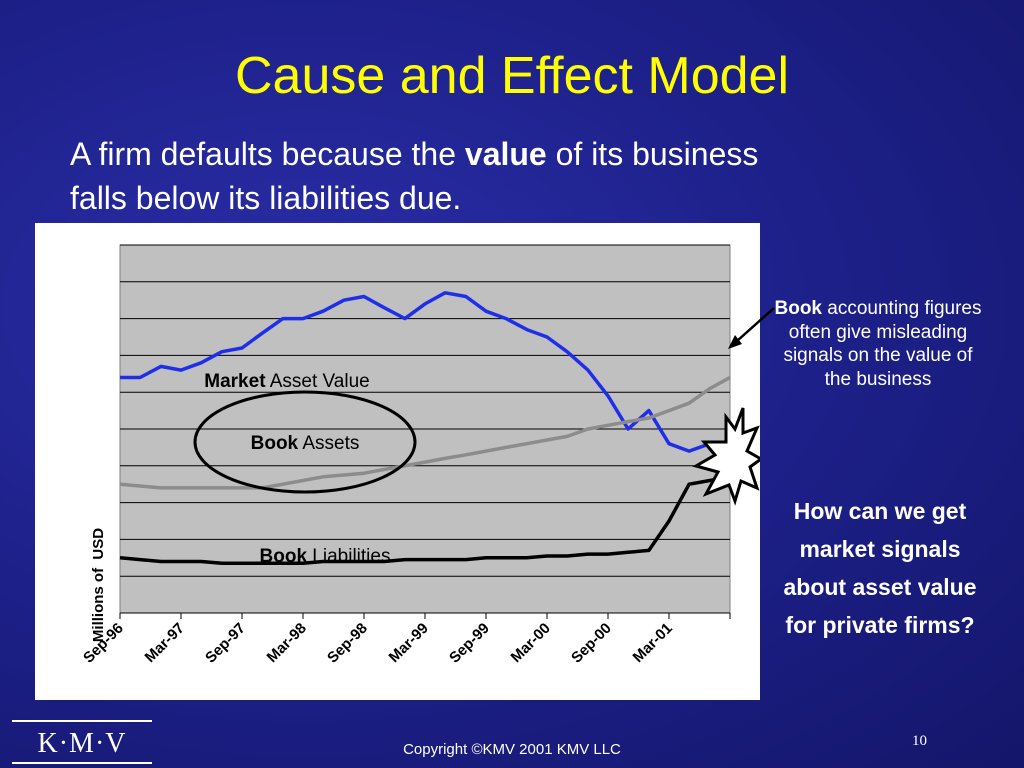 This screenshot has height=768, width=1024. What do you see at coordinates (512, 749) in the screenshot?
I see `copyright-footer: Copyright ©KMV 2001 KMV LLC` at bounding box center [512, 749].